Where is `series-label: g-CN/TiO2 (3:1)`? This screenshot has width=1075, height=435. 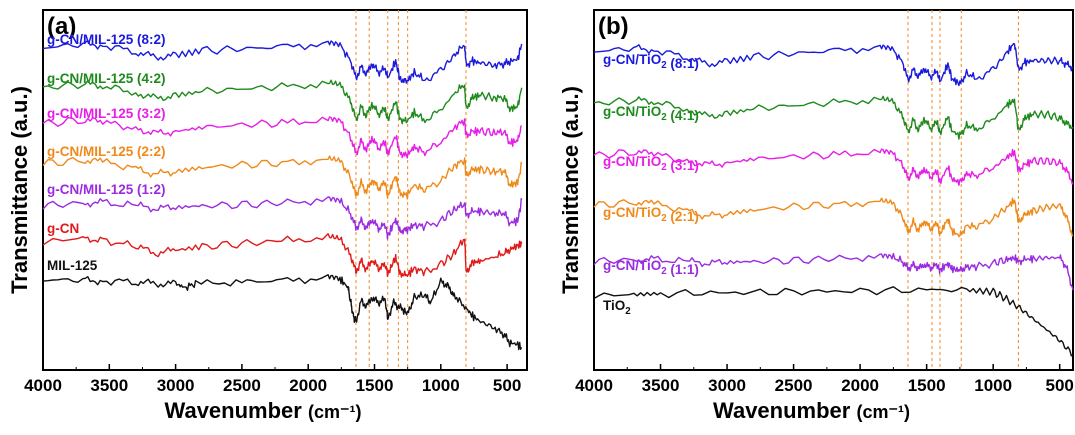
series-label: g-CN/TiO2 (3:1) is located at coordinates (651, 163).